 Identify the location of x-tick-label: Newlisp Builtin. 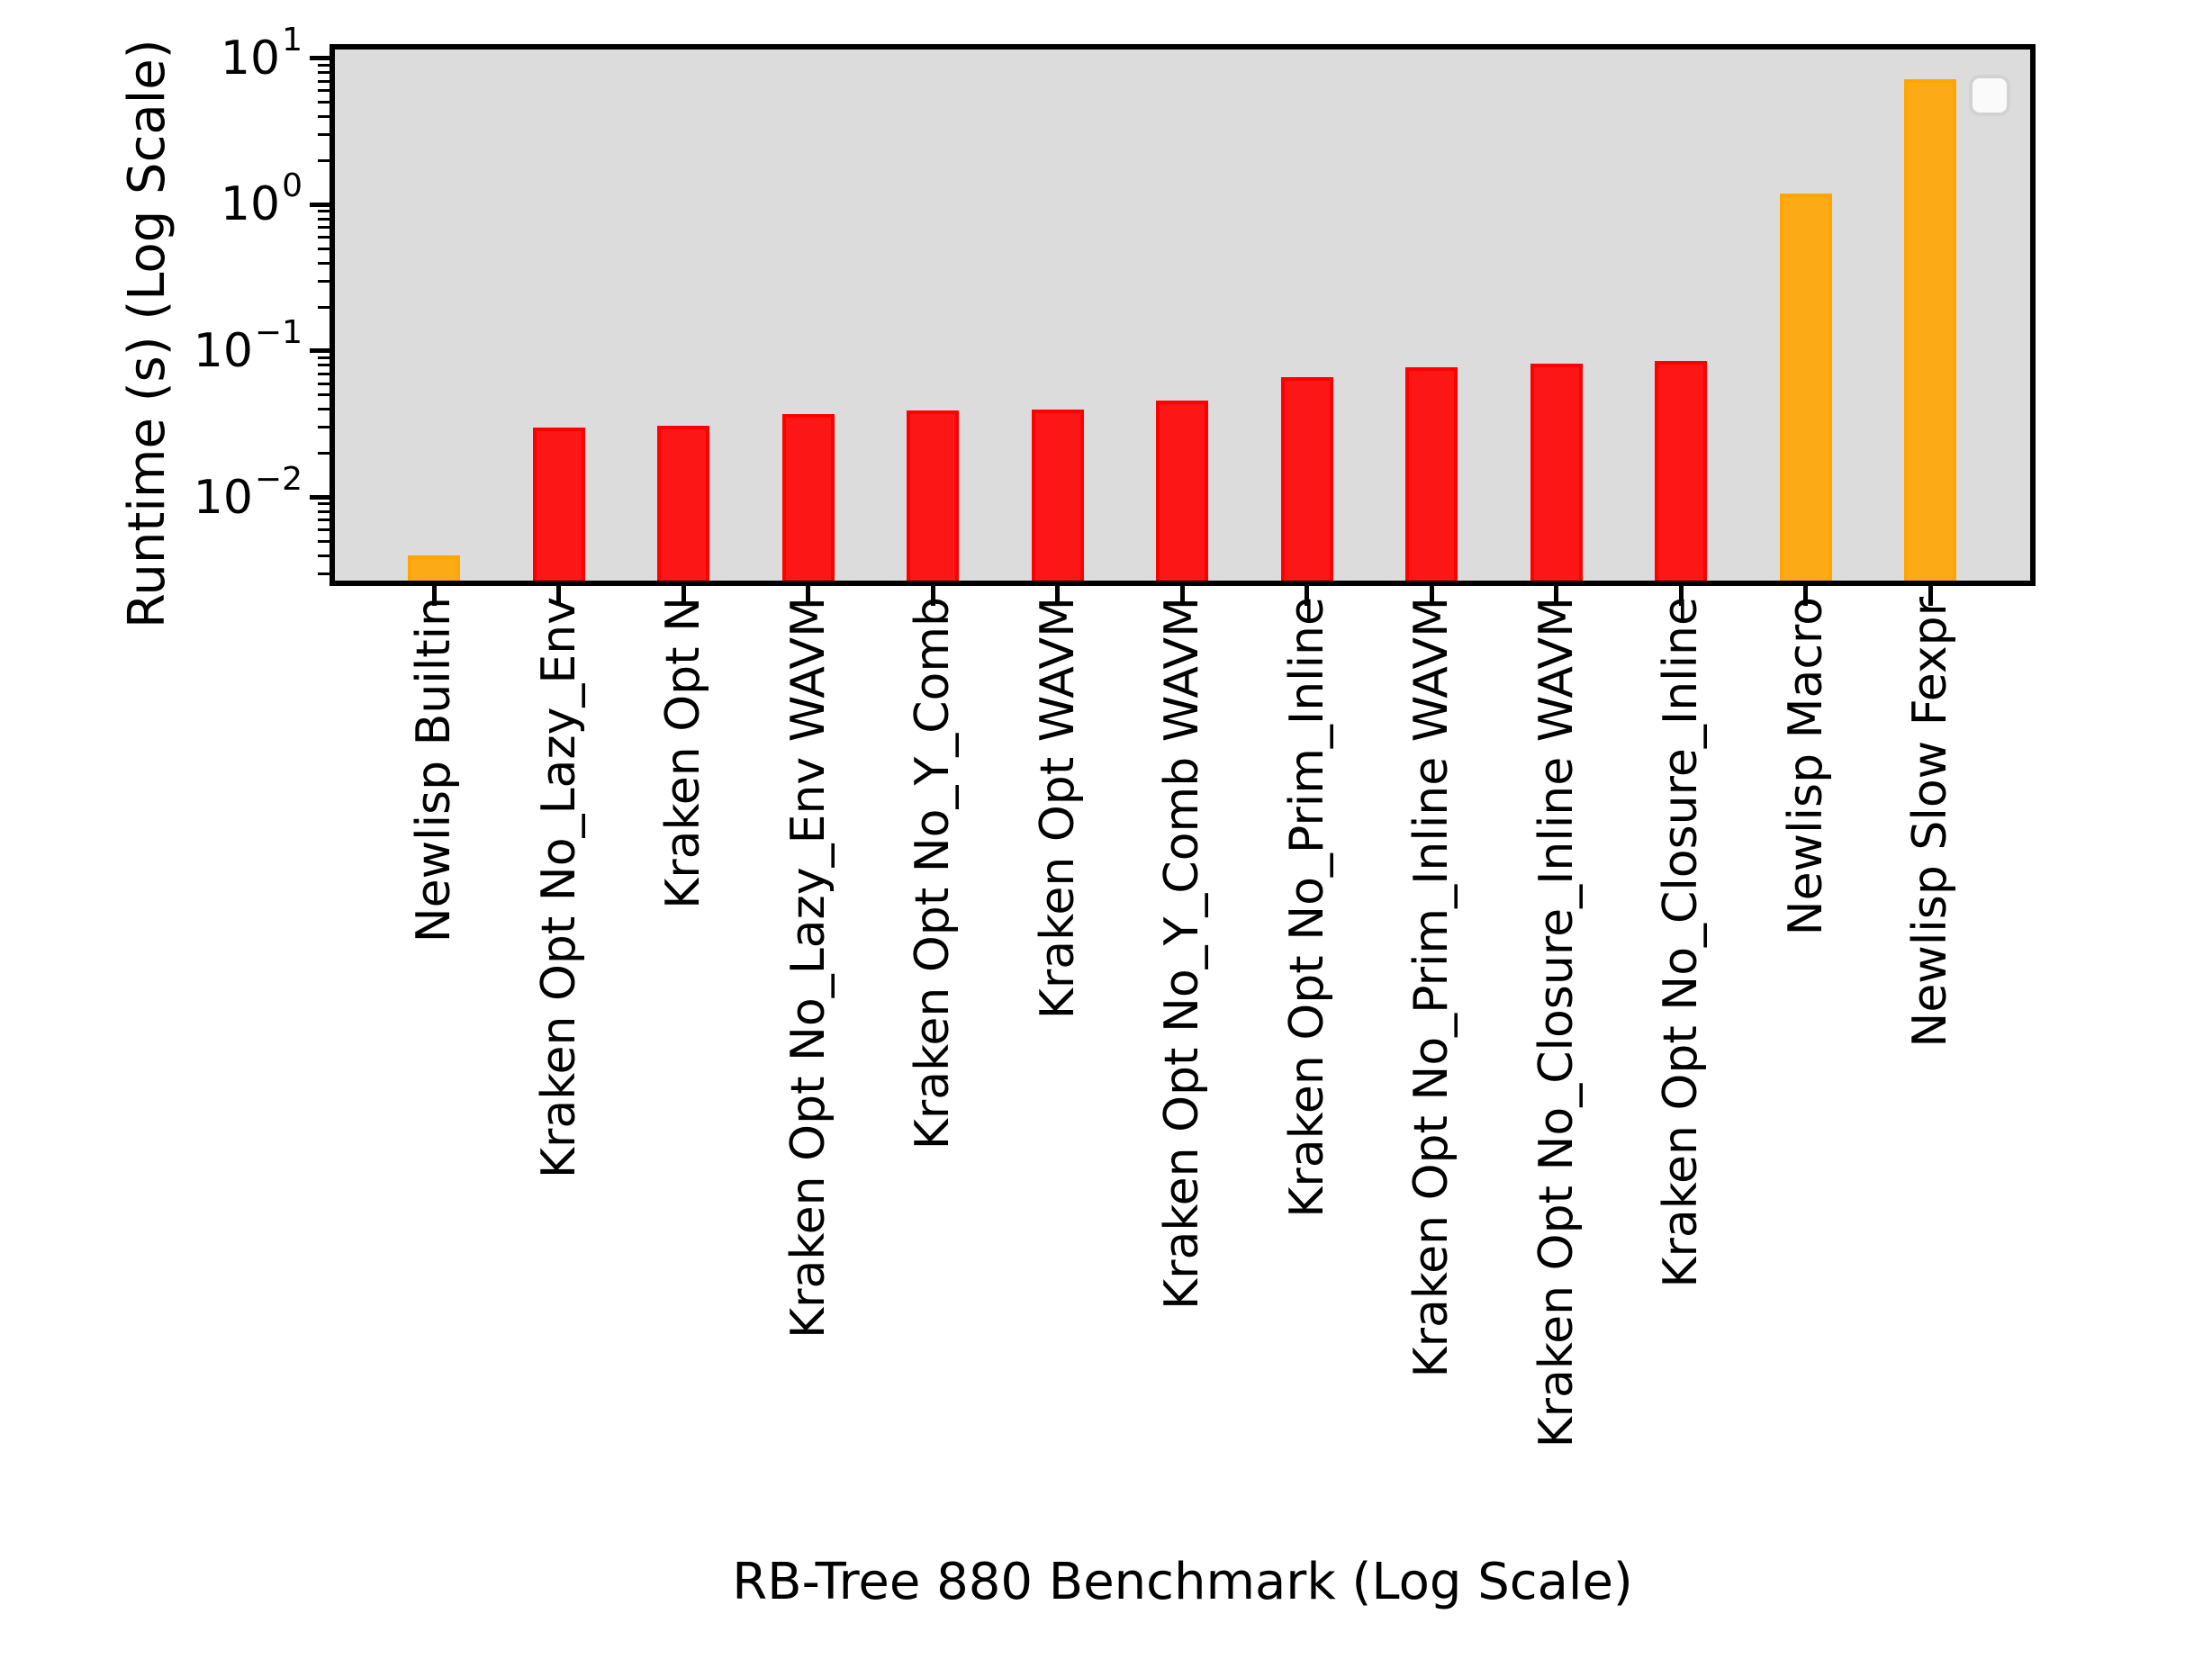
(434, 770).